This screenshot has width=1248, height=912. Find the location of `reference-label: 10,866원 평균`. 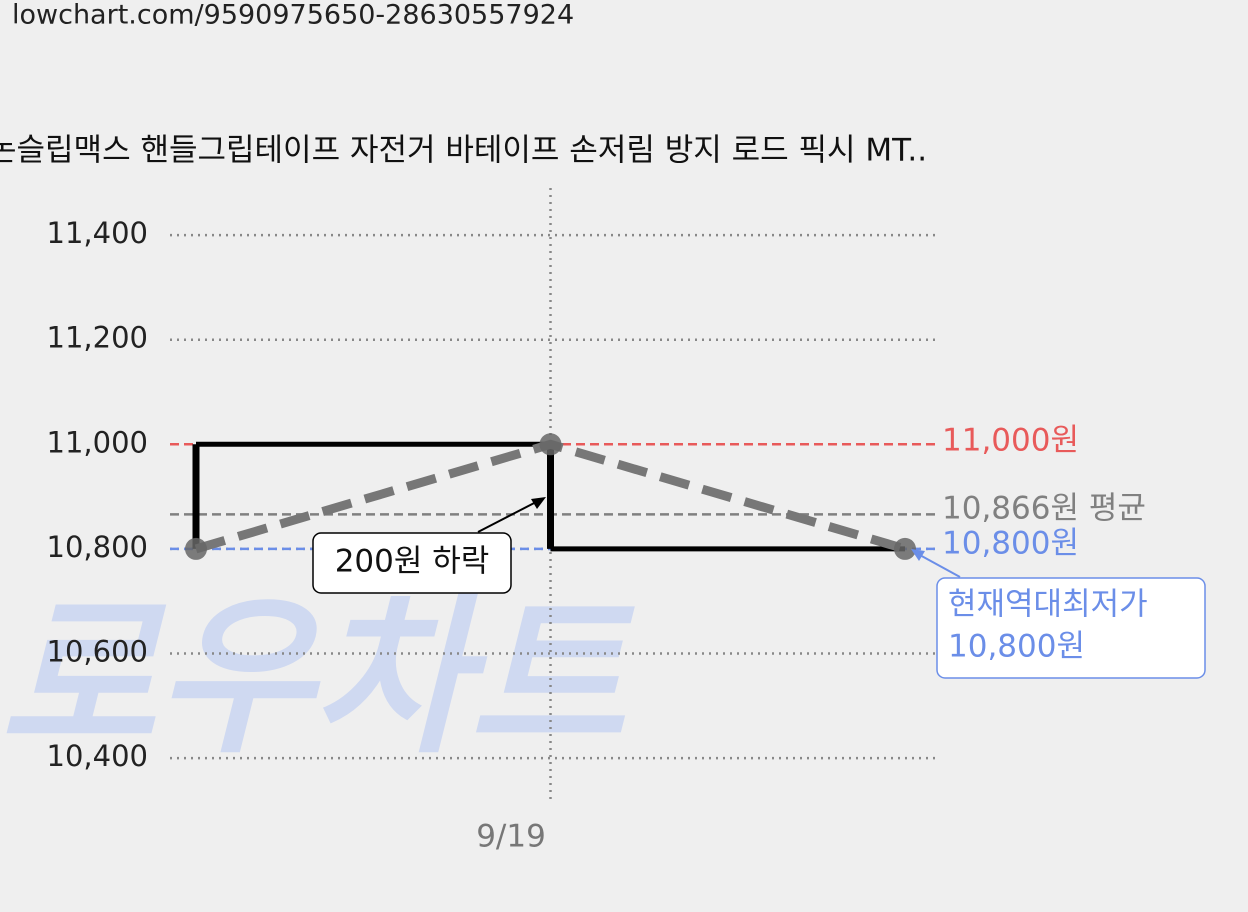

reference-label: 10,866원 평균 is located at coordinates (1044, 509).